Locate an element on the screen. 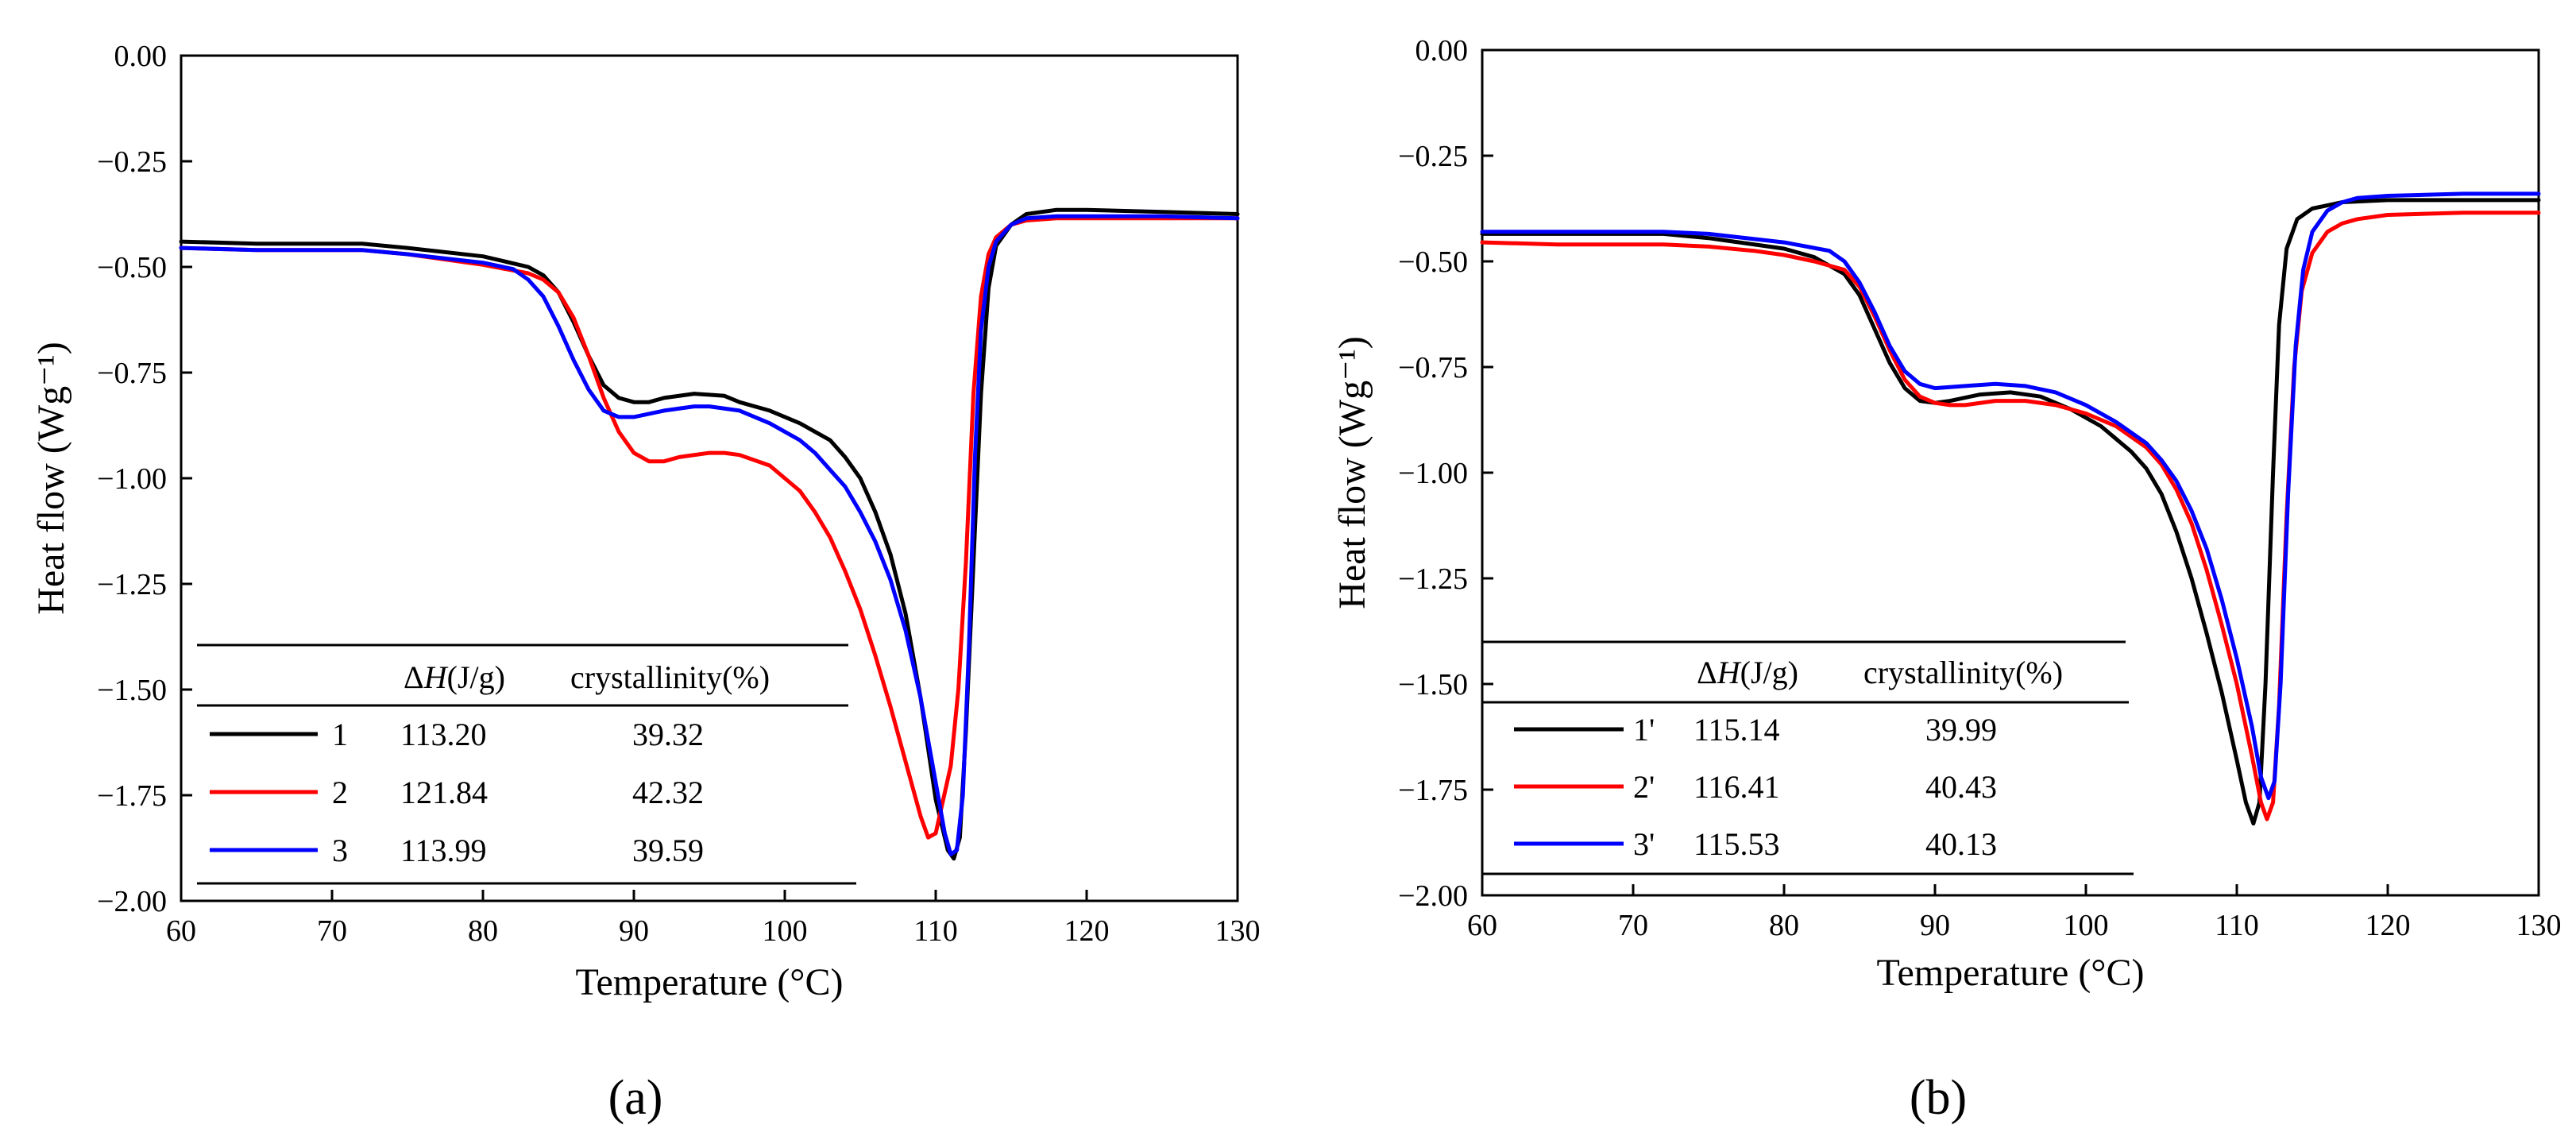  table-row: 2 121.84 42.32 is located at coordinates (457, 792).